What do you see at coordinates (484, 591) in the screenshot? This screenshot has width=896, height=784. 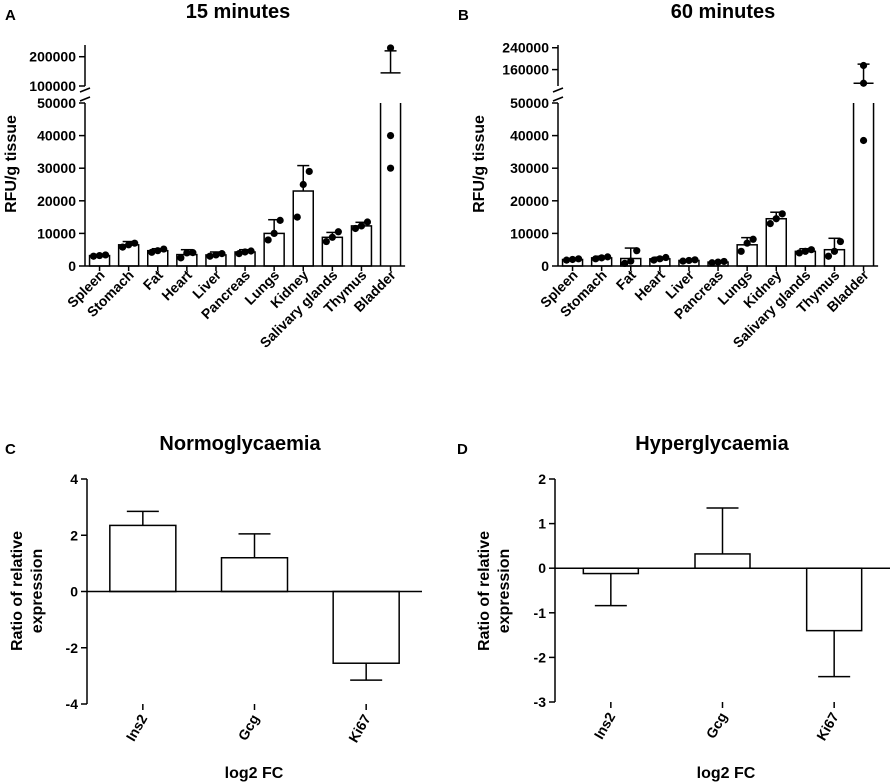 I see `y-axis-label: Ratio of relative` at bounding box center [484, 591].